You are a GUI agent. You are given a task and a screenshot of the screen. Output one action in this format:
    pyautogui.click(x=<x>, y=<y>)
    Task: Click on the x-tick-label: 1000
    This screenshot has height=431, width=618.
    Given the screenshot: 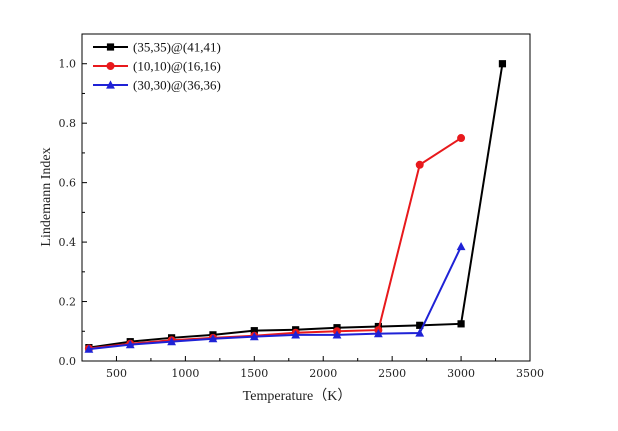 What is the action you would take?
    pyautogui.click(x=185, y=373)
    